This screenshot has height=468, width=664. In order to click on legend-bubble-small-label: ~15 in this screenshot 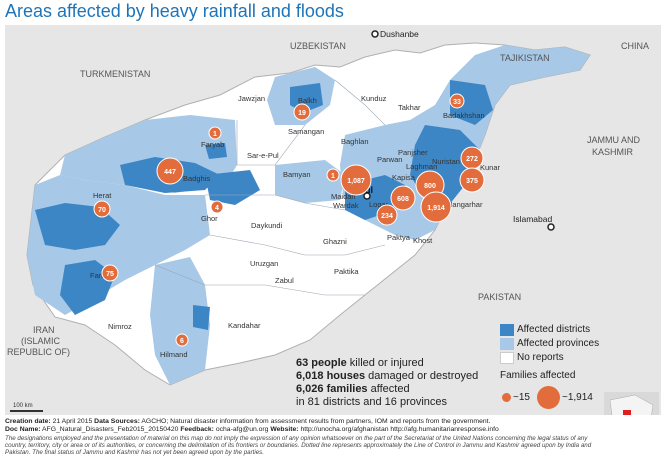, I will do `click(521, 397)`.